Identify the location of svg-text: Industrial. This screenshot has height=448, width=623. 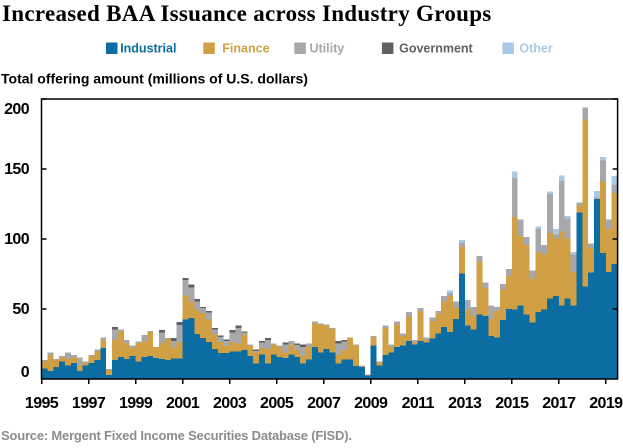
(148, 49).